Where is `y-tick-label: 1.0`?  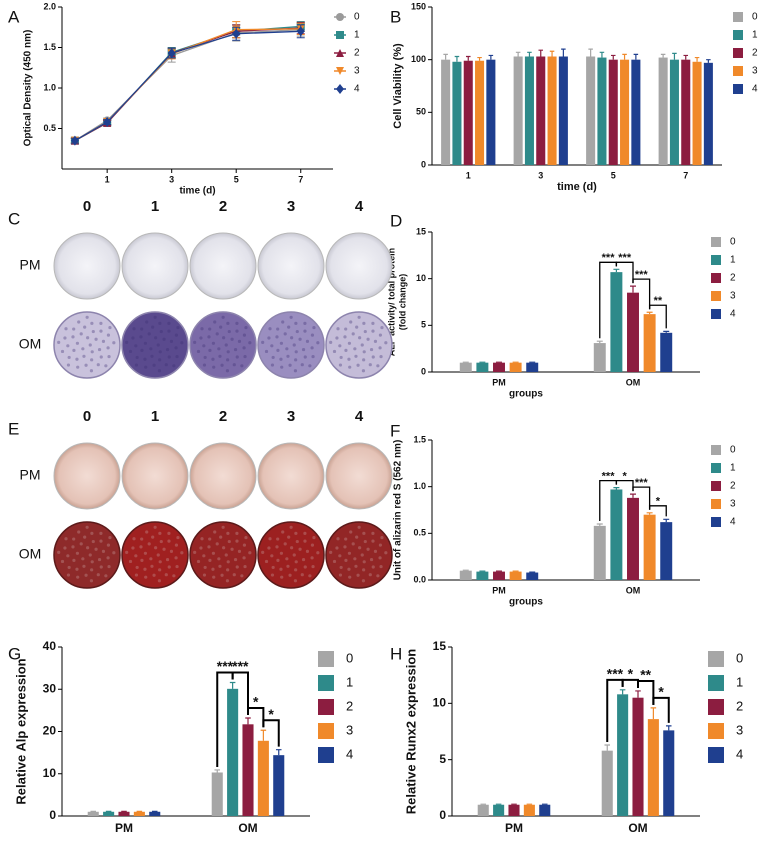
y-tick-label: 1.0 is located at coordinates (419, 486).